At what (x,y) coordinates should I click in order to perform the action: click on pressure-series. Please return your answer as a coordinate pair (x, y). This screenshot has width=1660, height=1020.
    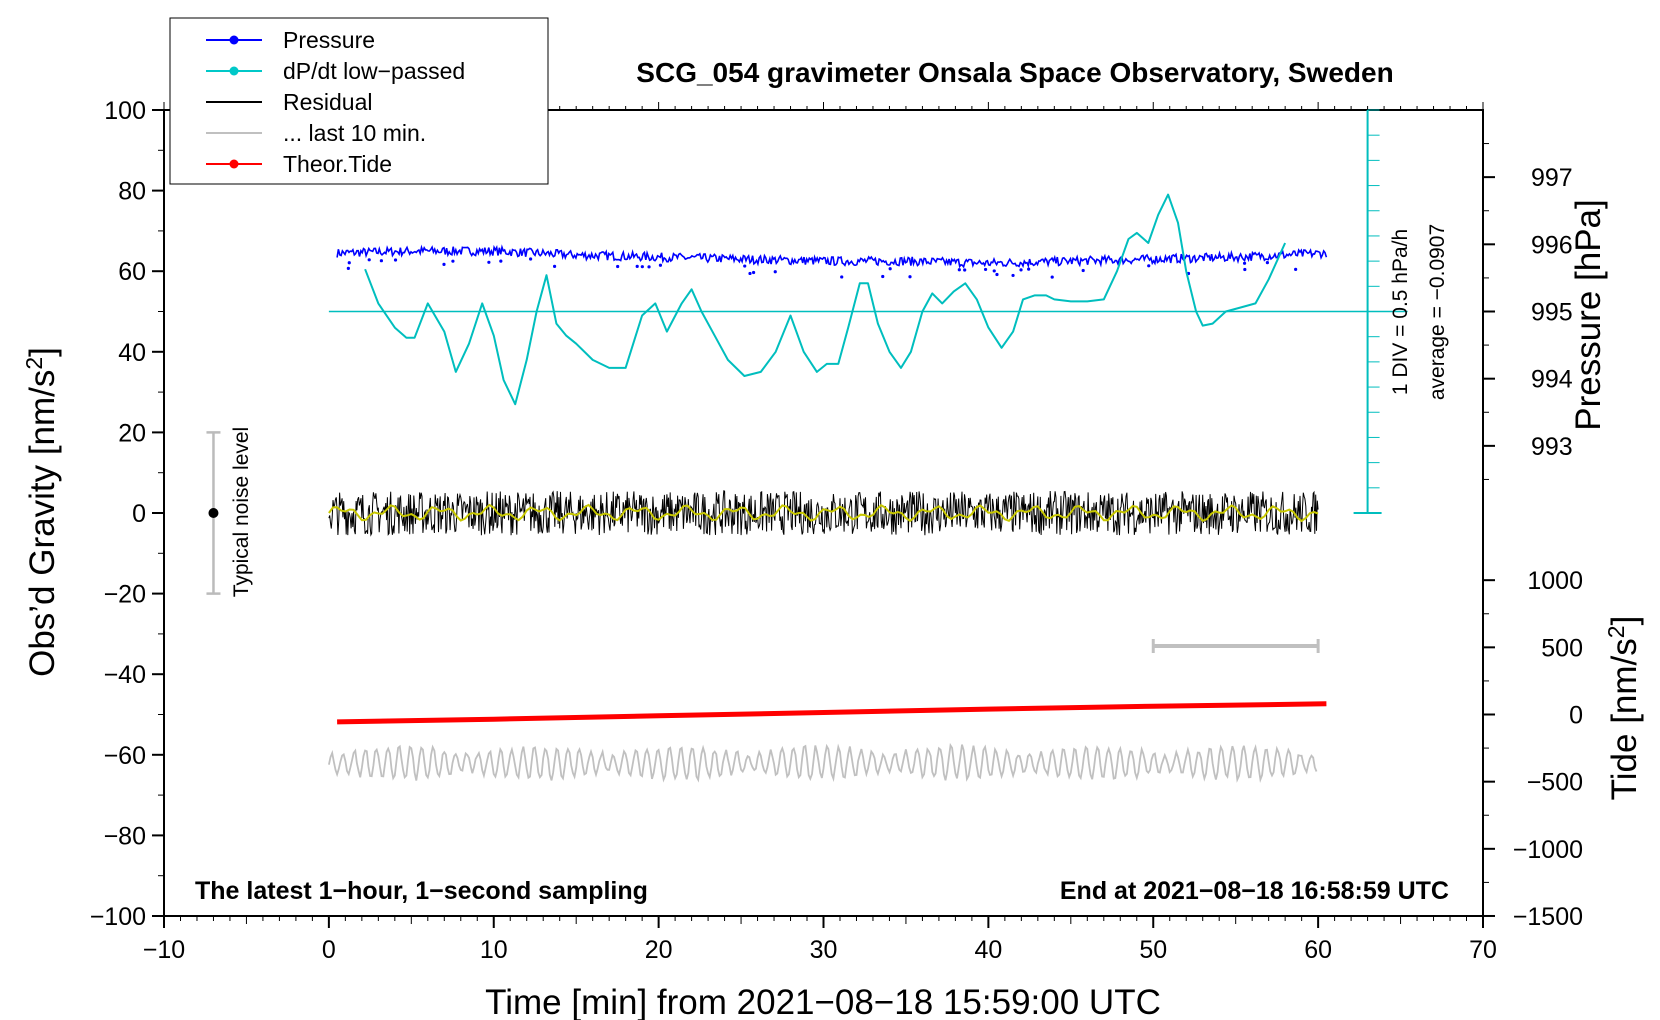
    Looking at the image, I should click on (832, 261).